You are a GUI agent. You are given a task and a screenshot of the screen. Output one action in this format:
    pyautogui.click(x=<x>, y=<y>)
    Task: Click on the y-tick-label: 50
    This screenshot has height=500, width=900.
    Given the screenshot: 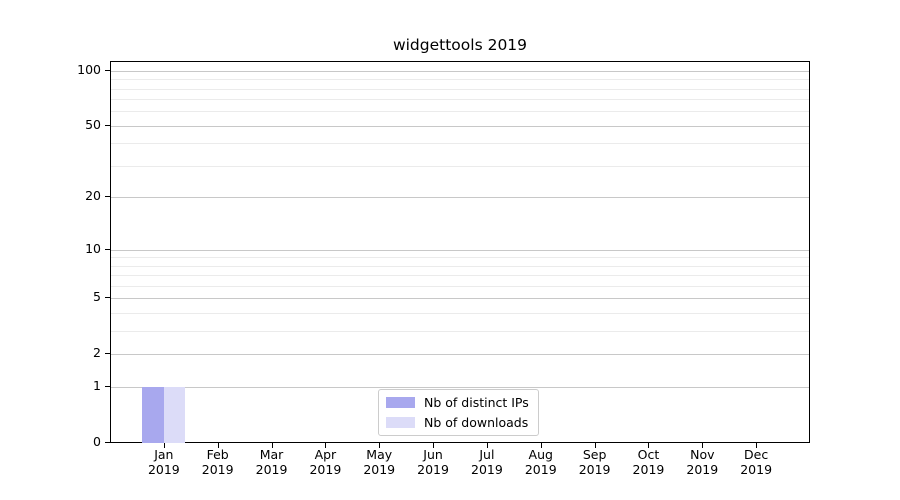 What is the action you would take?
    pyautogui.click(x=93, y=124)
    